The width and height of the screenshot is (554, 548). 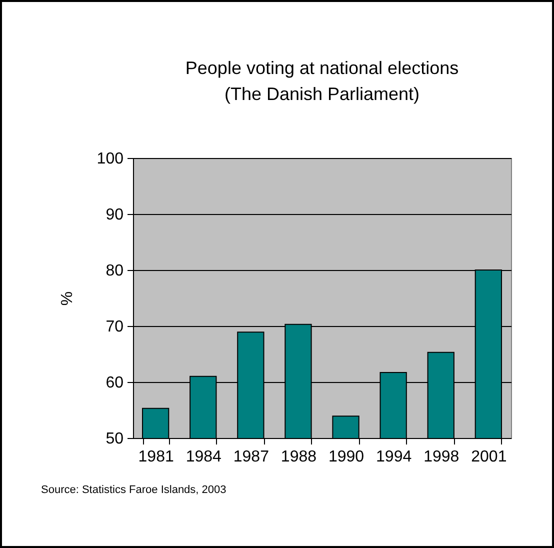 I want to click on x-tick-label: 1988, so click(x=298, y=457).